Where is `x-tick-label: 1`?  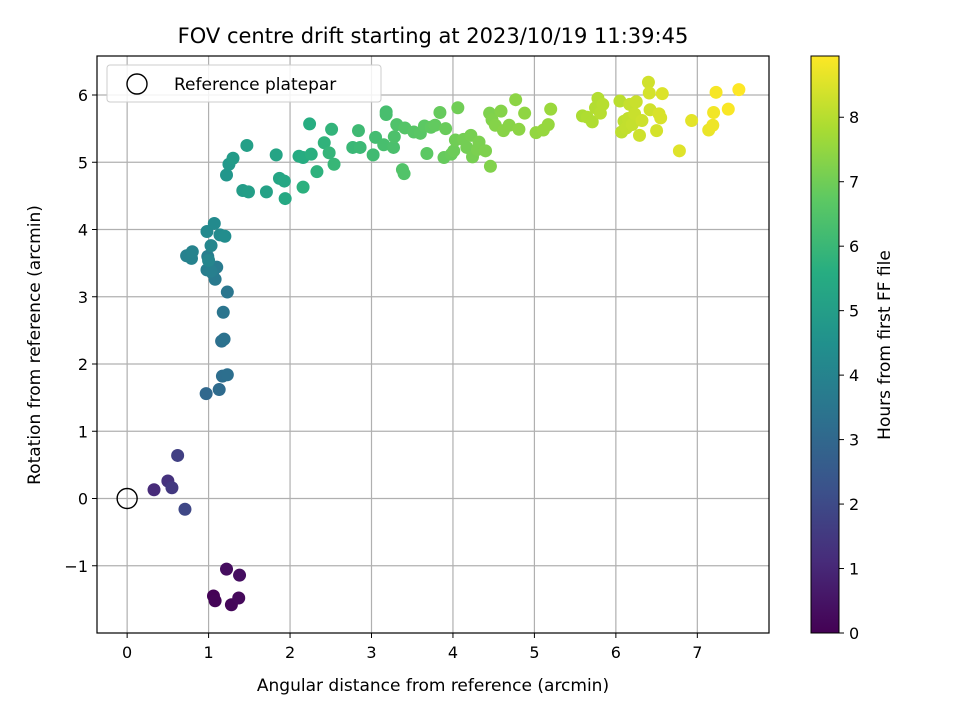
x-tick-label: 1 is located at coordinates (208, 652).